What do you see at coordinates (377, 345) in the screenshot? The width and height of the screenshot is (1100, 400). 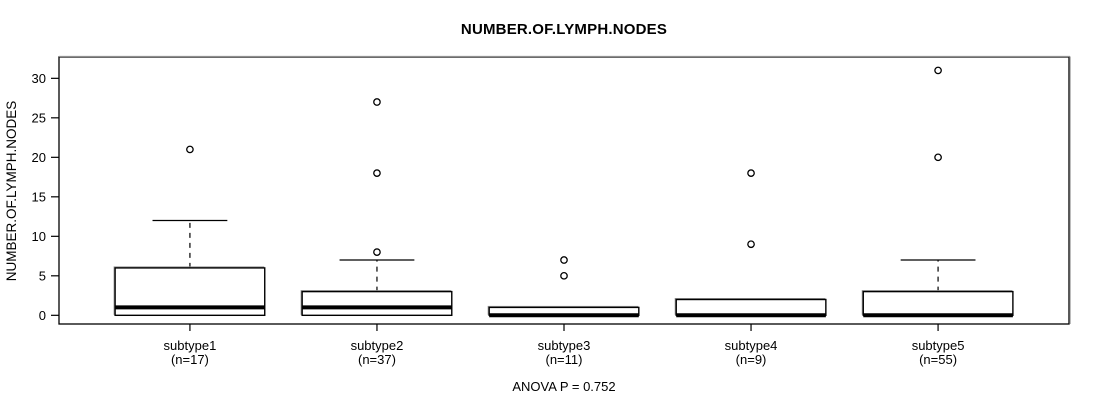 I see `x-tick-label: subtype2` at bounding box center [377, 345].